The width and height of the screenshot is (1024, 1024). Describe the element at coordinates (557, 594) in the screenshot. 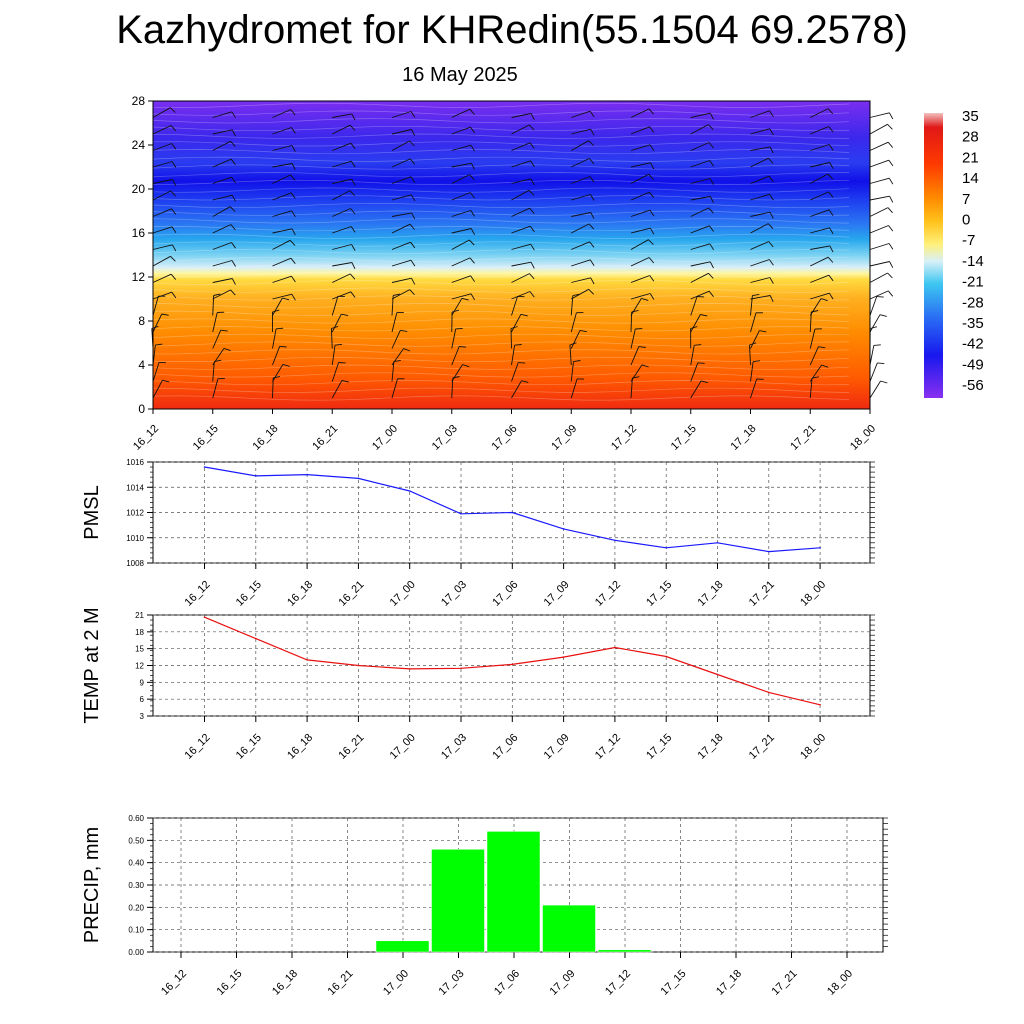

I see `pmsl-tick-label-17_09: 17_09` at that location.